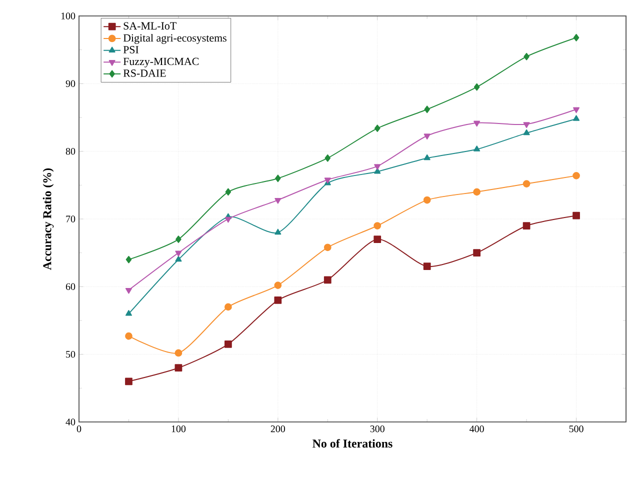 This screenshot has width=627, height=484. I want to click on x-tick-label: 500, so click(576, 429).